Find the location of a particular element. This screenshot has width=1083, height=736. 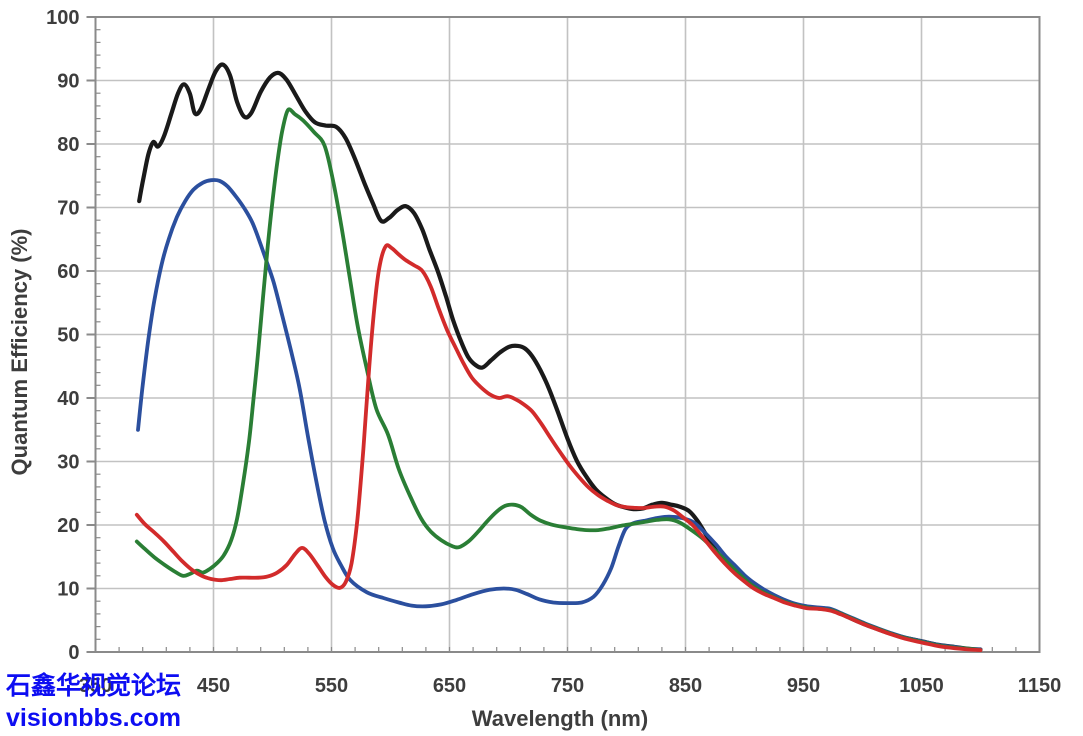

x-tick-label: 350 is located at coordinates (95, 686).